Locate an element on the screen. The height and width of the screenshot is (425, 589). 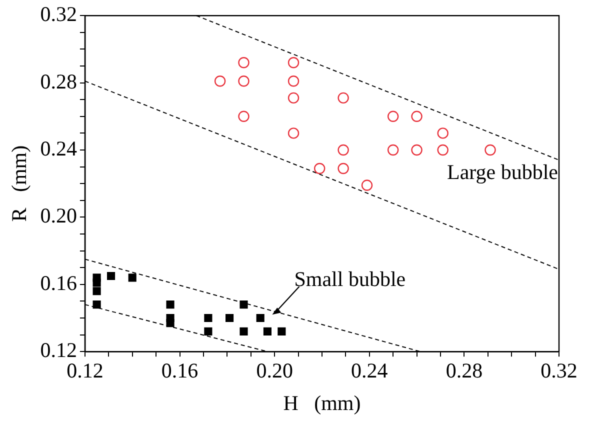
x-tick-label: 0.28 is located at coordinates (464, 370).